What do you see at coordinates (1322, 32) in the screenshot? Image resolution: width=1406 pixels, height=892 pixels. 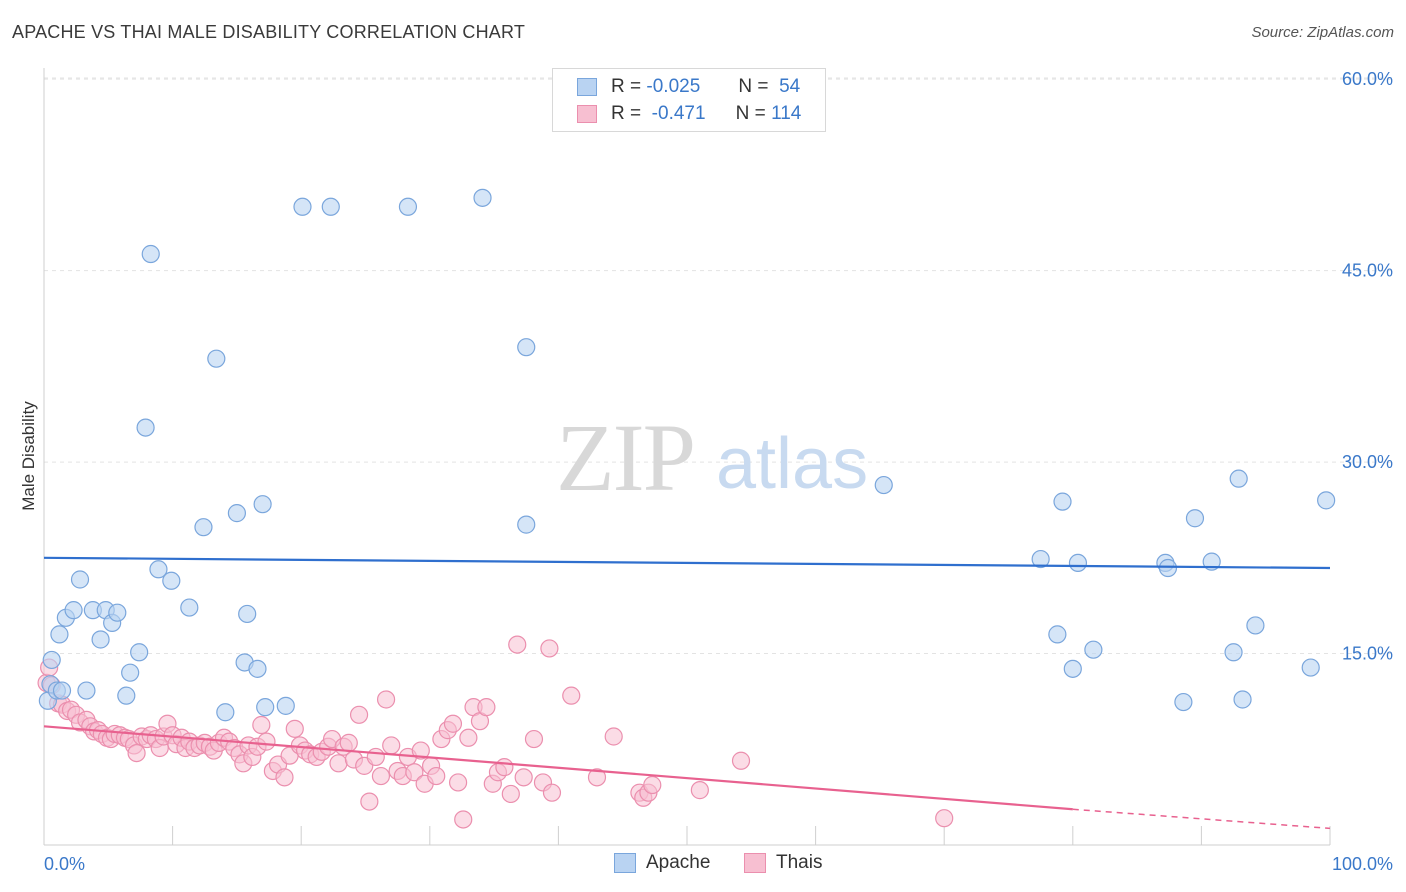 I see `source-credit: Source: ZipAtlas.com` at bounding box center [1322, 32].